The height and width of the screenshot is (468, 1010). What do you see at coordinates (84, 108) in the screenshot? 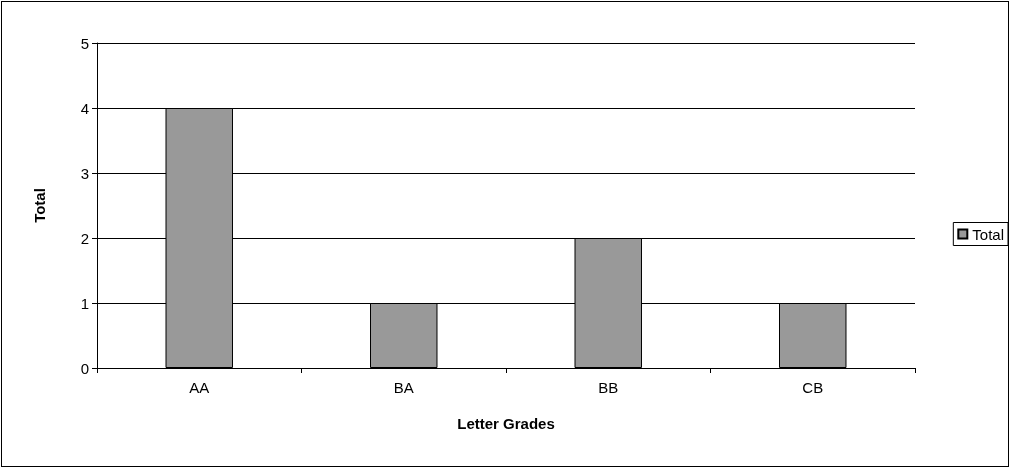
I see `y-tick-label: 4` at bounding box center [84, 108].